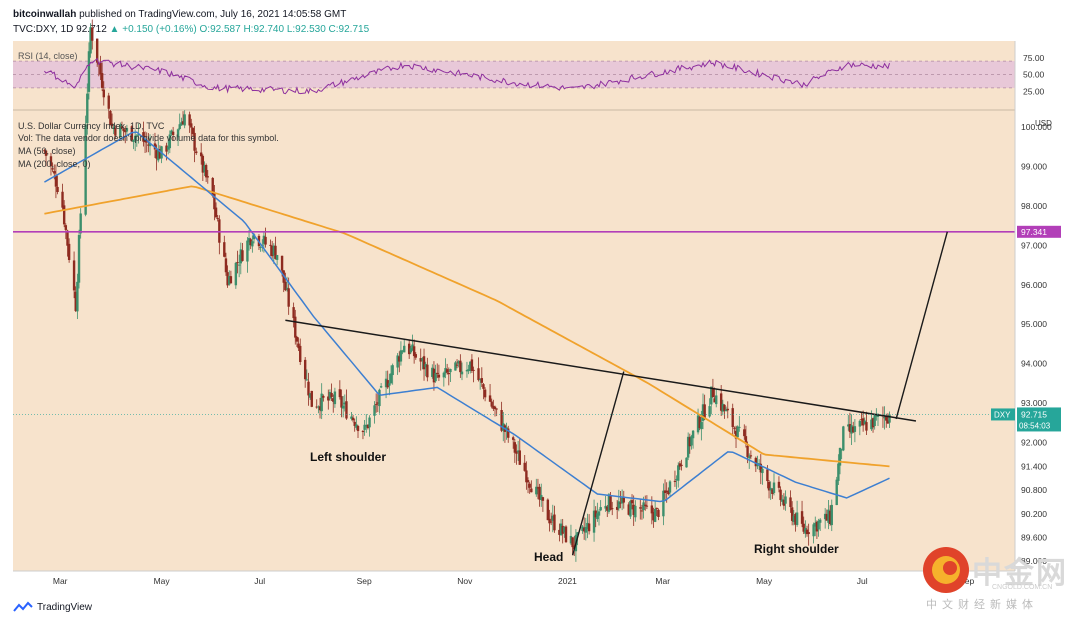  What do you see at coordinates (598, 463) in the screenshot?
I see `measured-height-line` at bounding box center [598, 463].